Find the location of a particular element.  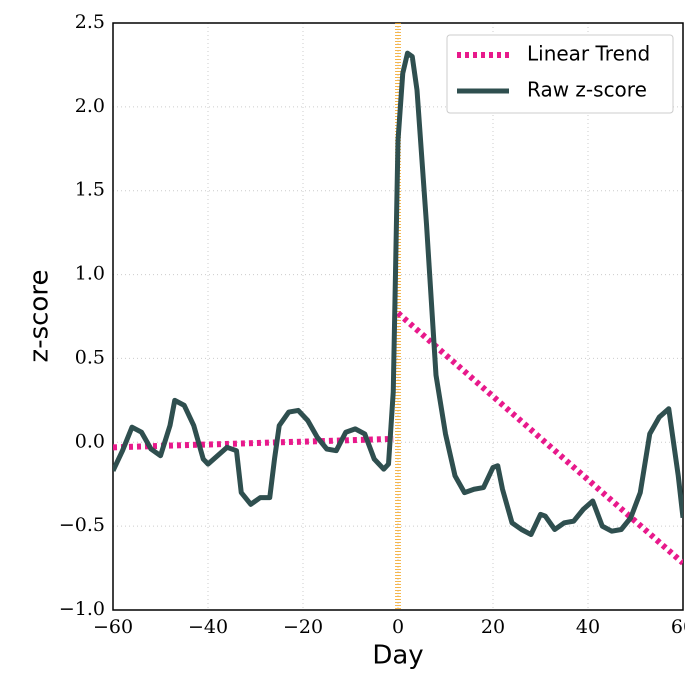

x-tick-label: −20 is located at coordinates (303, 627).